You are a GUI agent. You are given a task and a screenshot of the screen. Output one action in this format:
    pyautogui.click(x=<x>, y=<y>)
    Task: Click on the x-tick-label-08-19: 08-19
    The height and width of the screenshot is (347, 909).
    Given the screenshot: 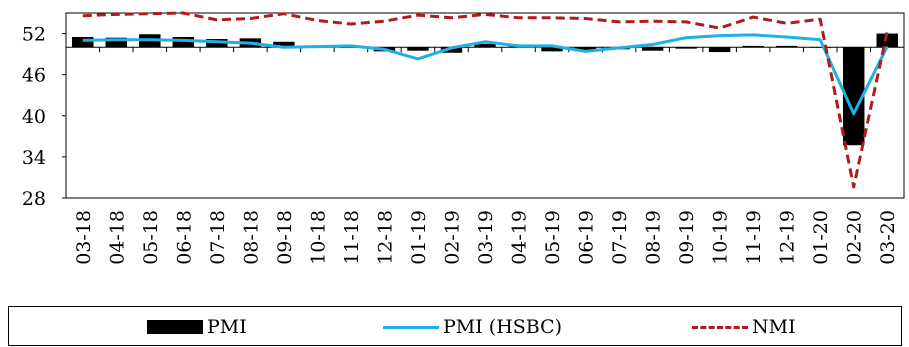 What is the action you would take?
    pyautogui.click(x=654, y=237)
    